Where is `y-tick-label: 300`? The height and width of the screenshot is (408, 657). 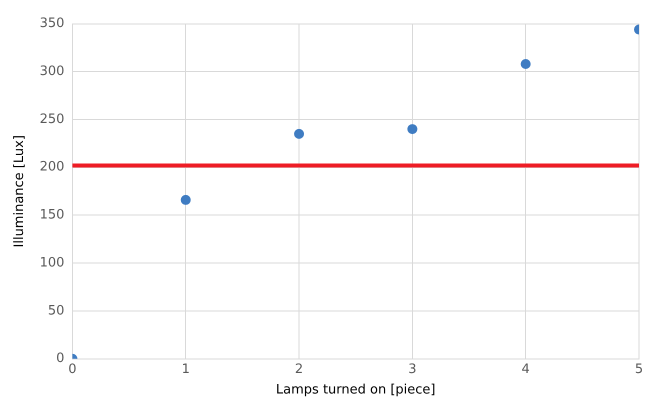 y-tick-label: 300 is located at coordinates (52, 72).